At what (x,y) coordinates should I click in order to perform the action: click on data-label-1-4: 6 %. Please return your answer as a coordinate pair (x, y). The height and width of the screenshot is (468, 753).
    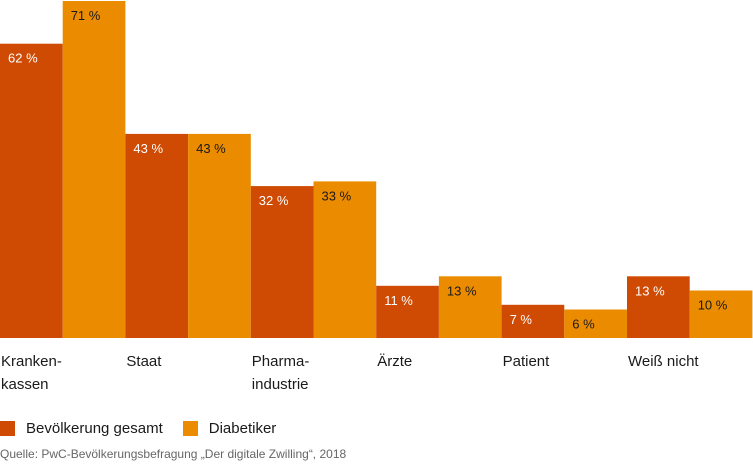
    Looking at the image, I should click on (583, 324).